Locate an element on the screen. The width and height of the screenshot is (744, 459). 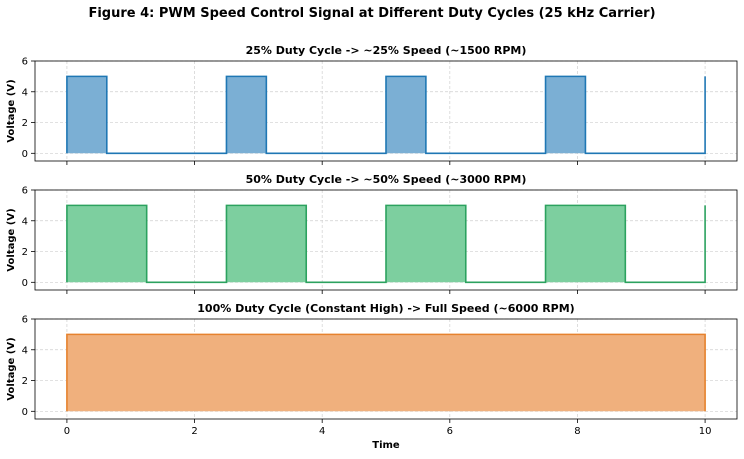
x-axis-label: Time is located at coordinates (386, 445).